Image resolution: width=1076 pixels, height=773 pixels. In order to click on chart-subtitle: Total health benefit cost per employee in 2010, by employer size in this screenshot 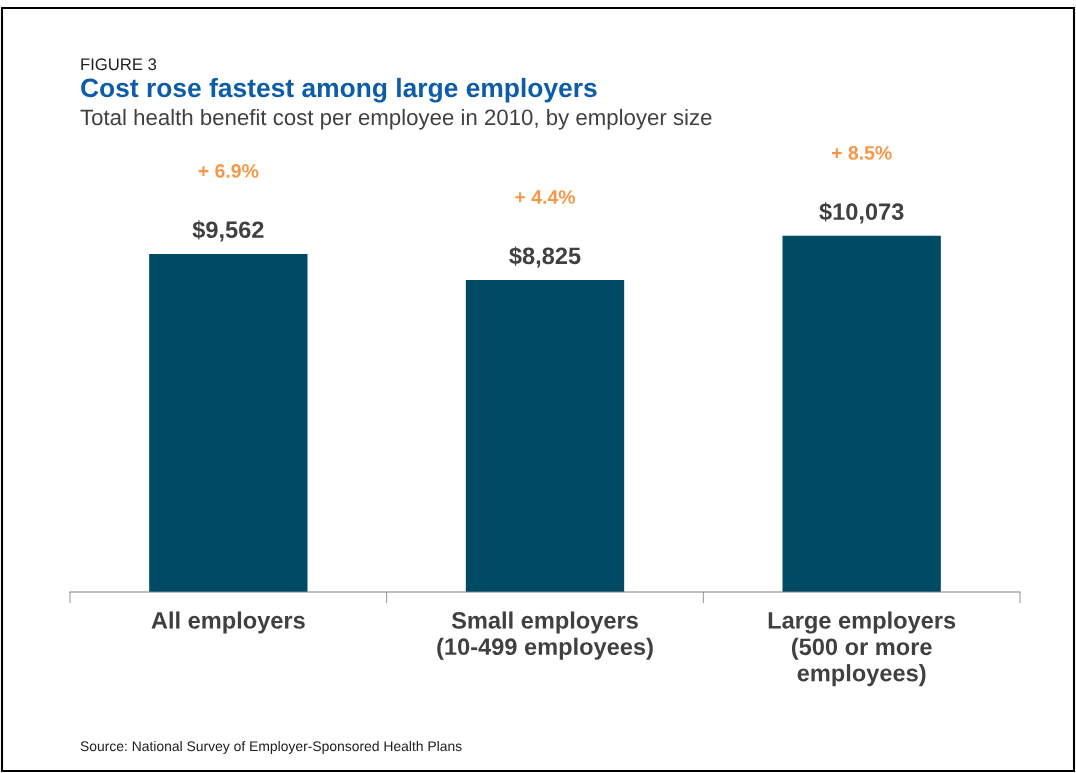, I will do `click(396, 119)`.